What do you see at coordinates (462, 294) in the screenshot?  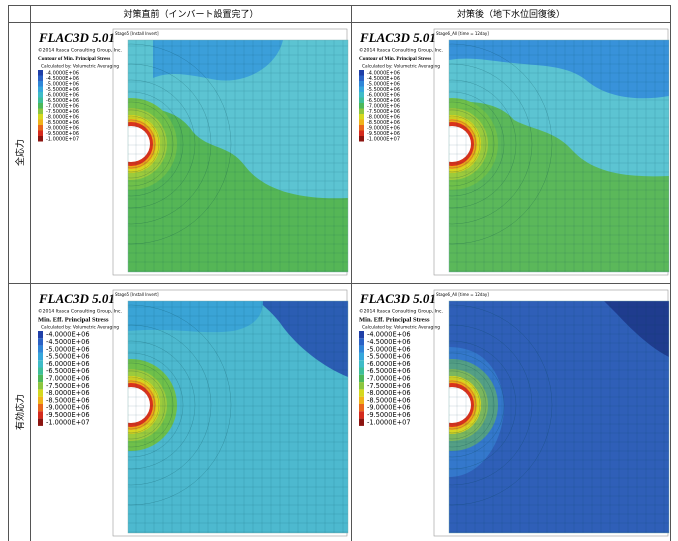 I see `stage-label: Stage6_All [time = 12day]` at bounding box center [462, 294].